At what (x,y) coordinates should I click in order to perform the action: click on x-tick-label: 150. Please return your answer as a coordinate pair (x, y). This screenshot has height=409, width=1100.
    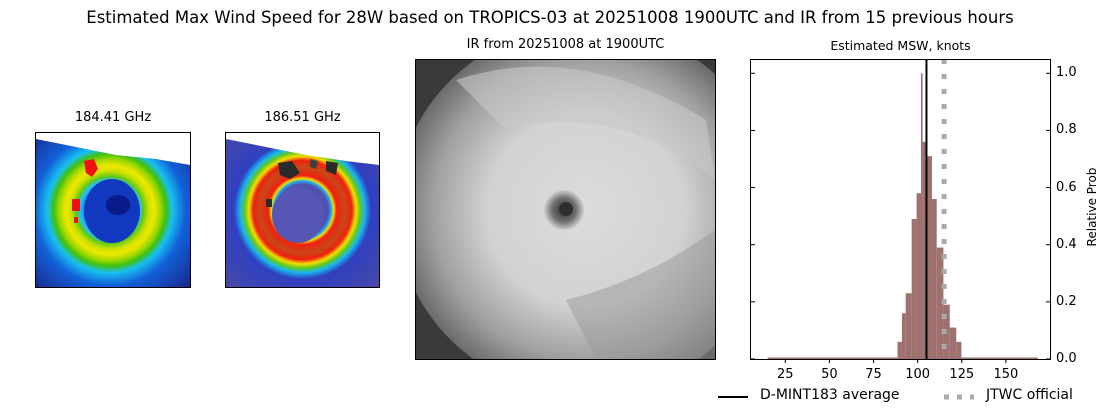
    Looking at the image, I should click on (1006, 374).